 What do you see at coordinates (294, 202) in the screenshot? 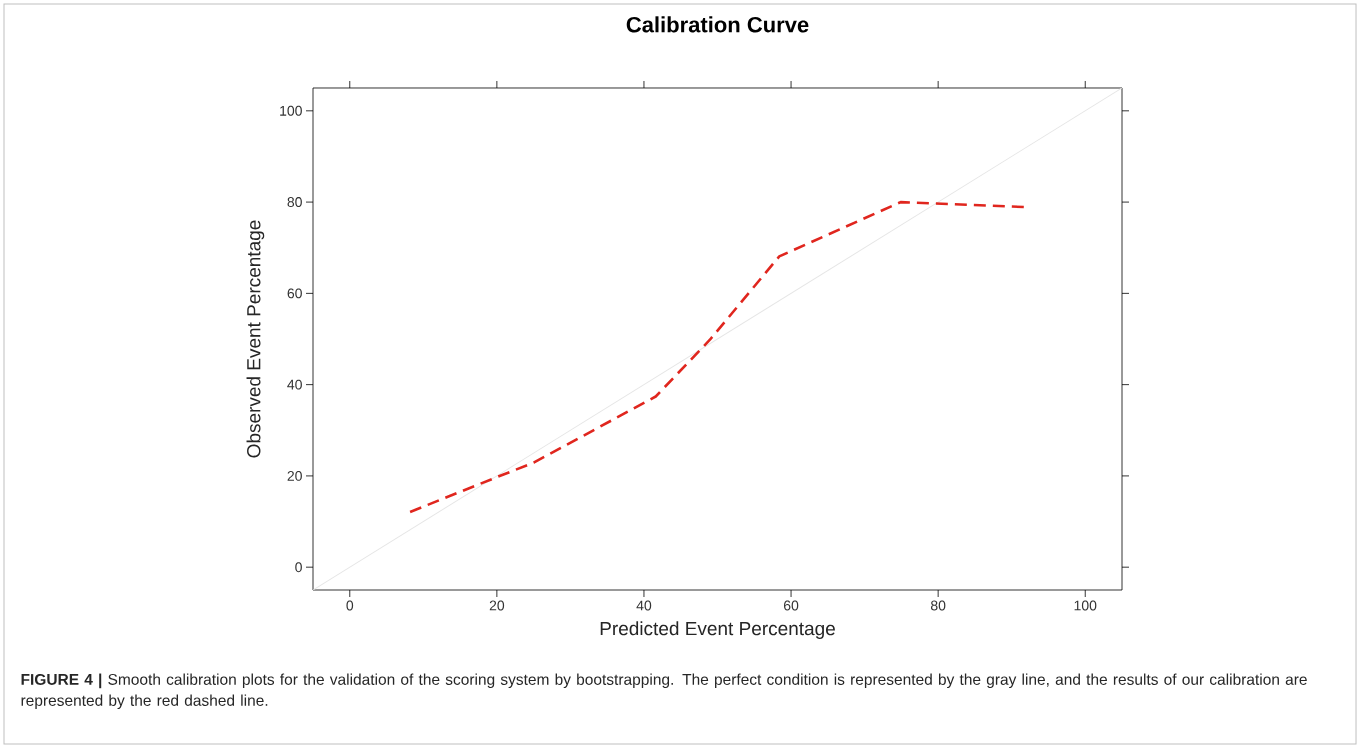
I see `y-tick-label: 80` at bounding box center [294, 202].